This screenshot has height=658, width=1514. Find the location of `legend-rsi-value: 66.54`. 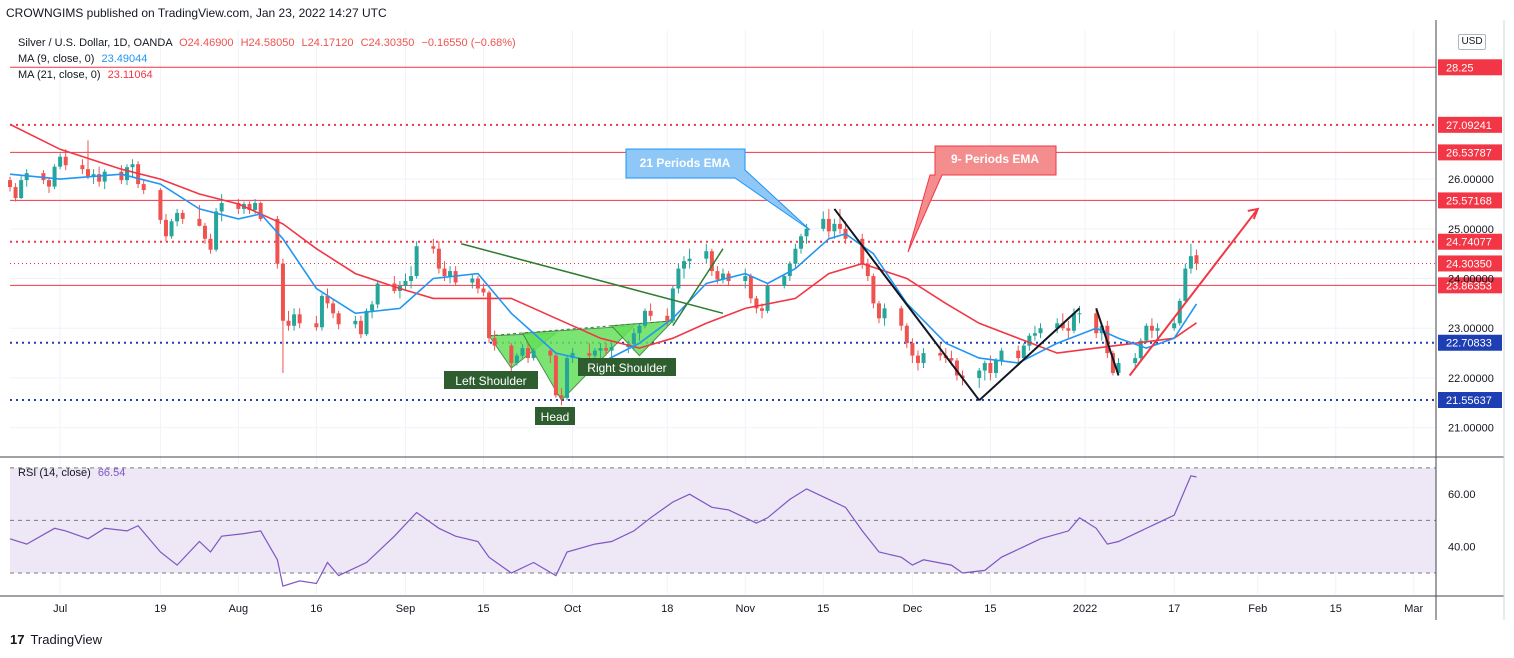

legend-rsi-value: 66.54 is located at coordinates (111, 473).